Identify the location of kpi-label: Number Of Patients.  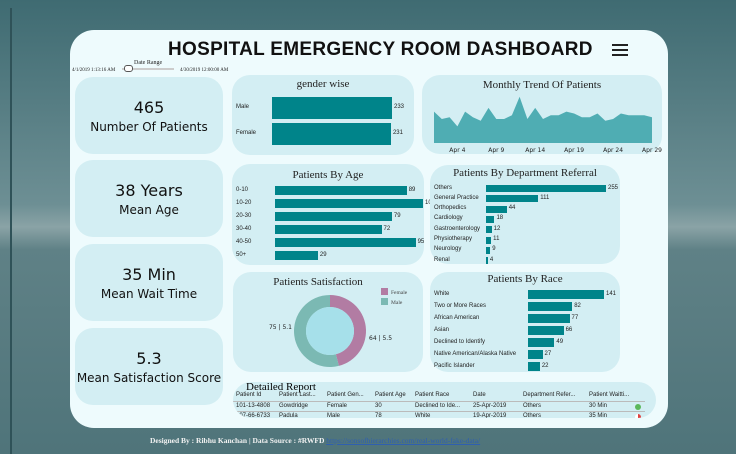
(149, 126).